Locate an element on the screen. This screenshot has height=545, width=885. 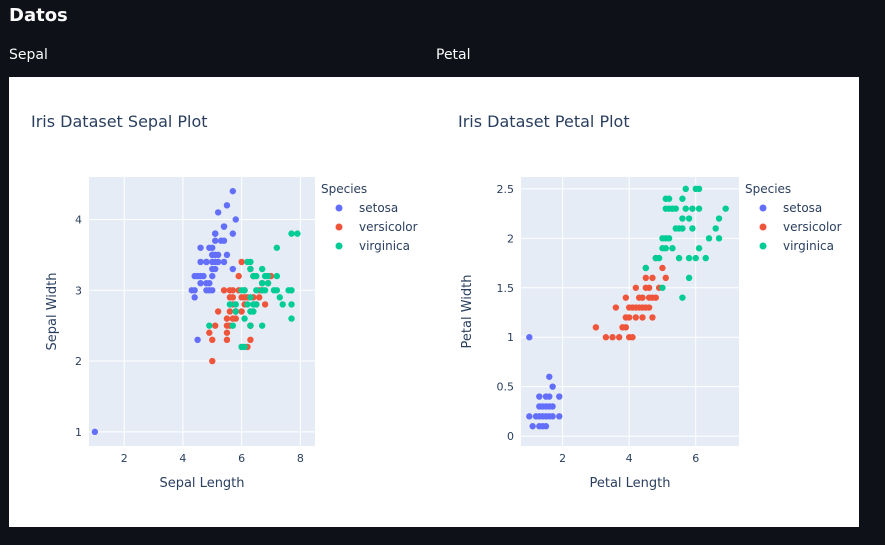
chart1-legend-label-virginica: virginica is located at coordinates (384, 246).